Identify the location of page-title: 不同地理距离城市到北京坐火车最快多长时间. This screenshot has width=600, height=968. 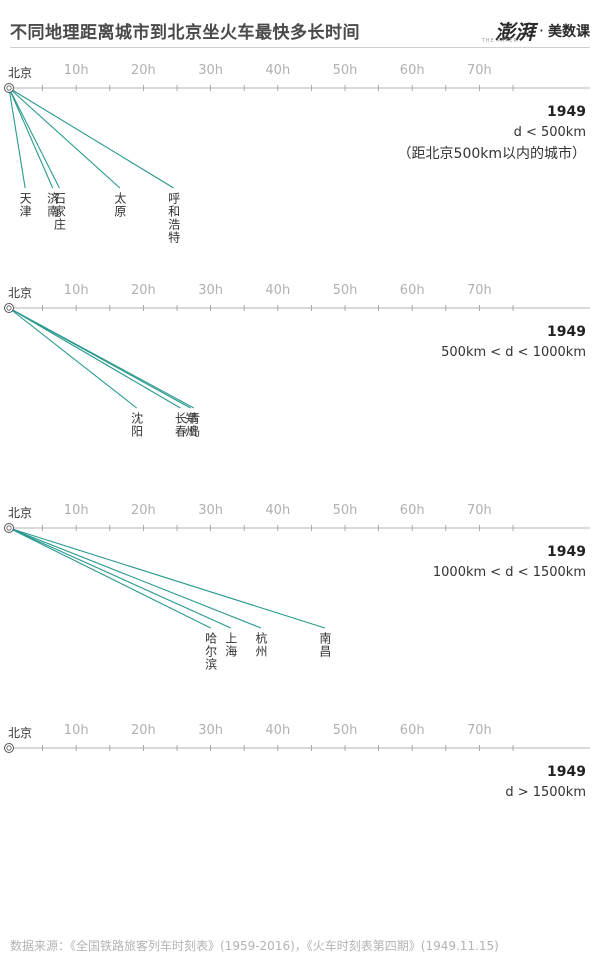
(185, 33).